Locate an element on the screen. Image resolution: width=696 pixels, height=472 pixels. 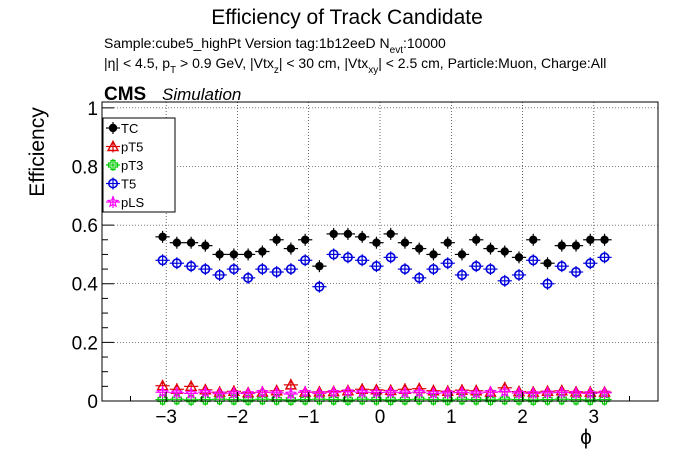
legend-marker-pT5 is located at coordinates (113, 146).